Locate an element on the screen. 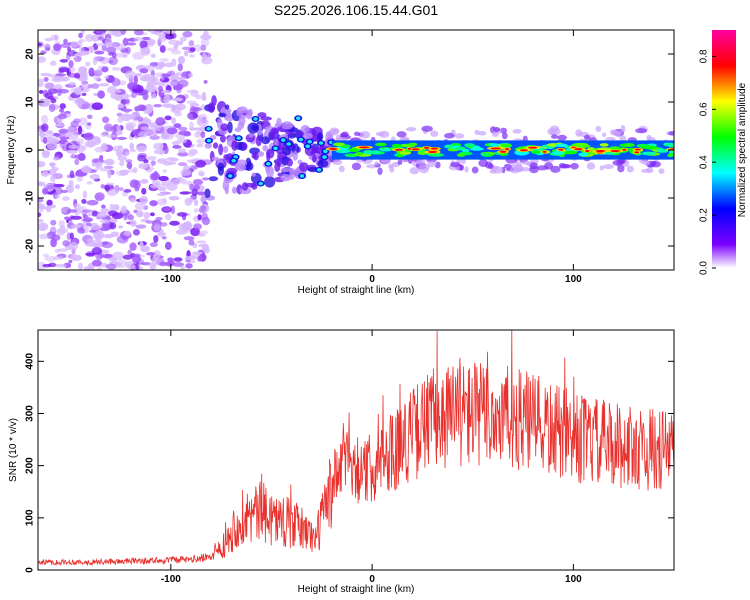 This screenshot has height=600, width=750. snr-y-tick-label: 200 is located at coordinates (30, 465).